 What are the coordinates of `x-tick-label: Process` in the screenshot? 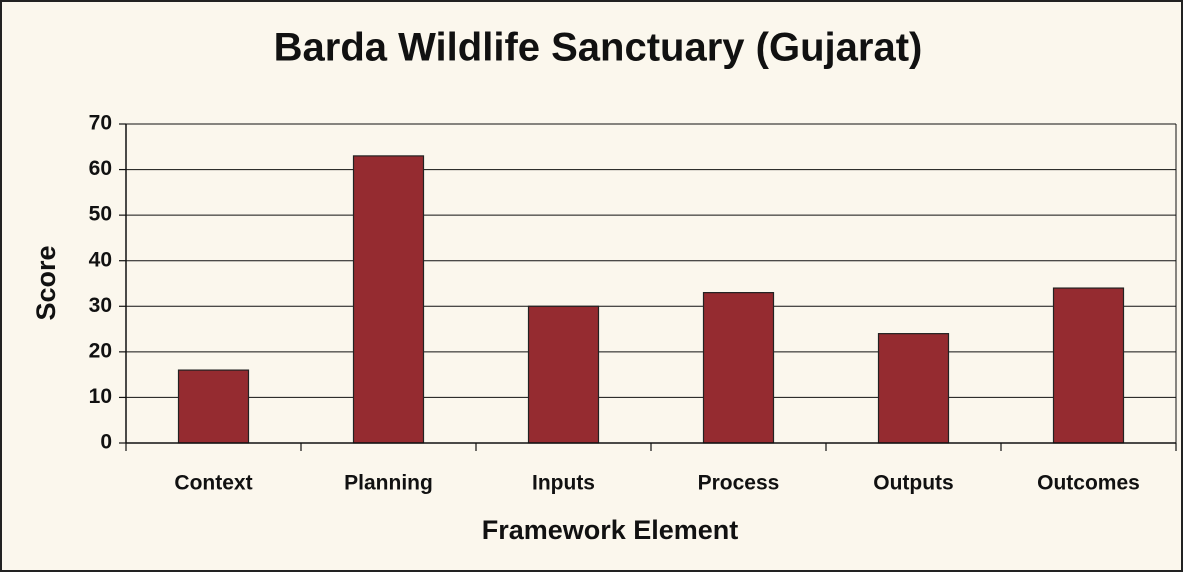 It's located at (739, 483).